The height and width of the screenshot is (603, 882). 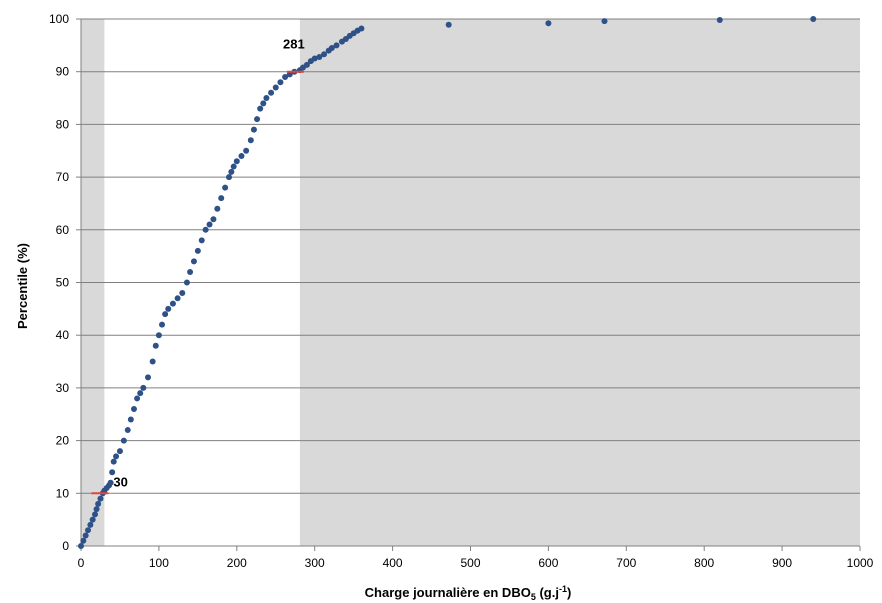 I want to click on x-tick-label-900: 900, so click(x=782, y=563).